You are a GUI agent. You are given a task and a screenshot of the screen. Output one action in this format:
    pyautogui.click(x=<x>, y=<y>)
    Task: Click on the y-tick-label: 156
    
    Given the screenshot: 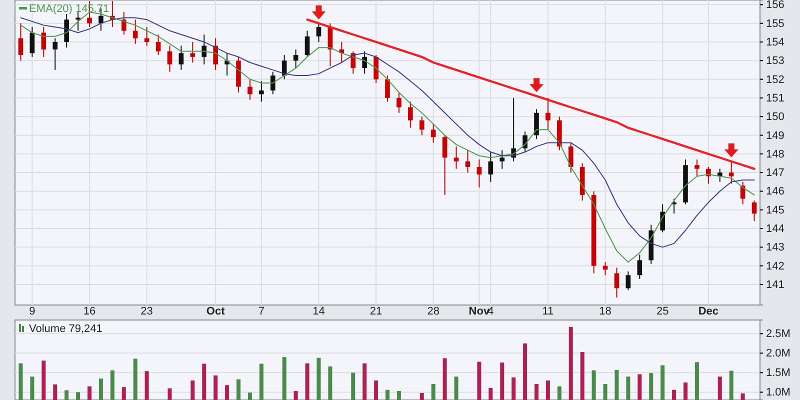 What is the action you would take?
    pyautogui.click(x=775, y=6)
    